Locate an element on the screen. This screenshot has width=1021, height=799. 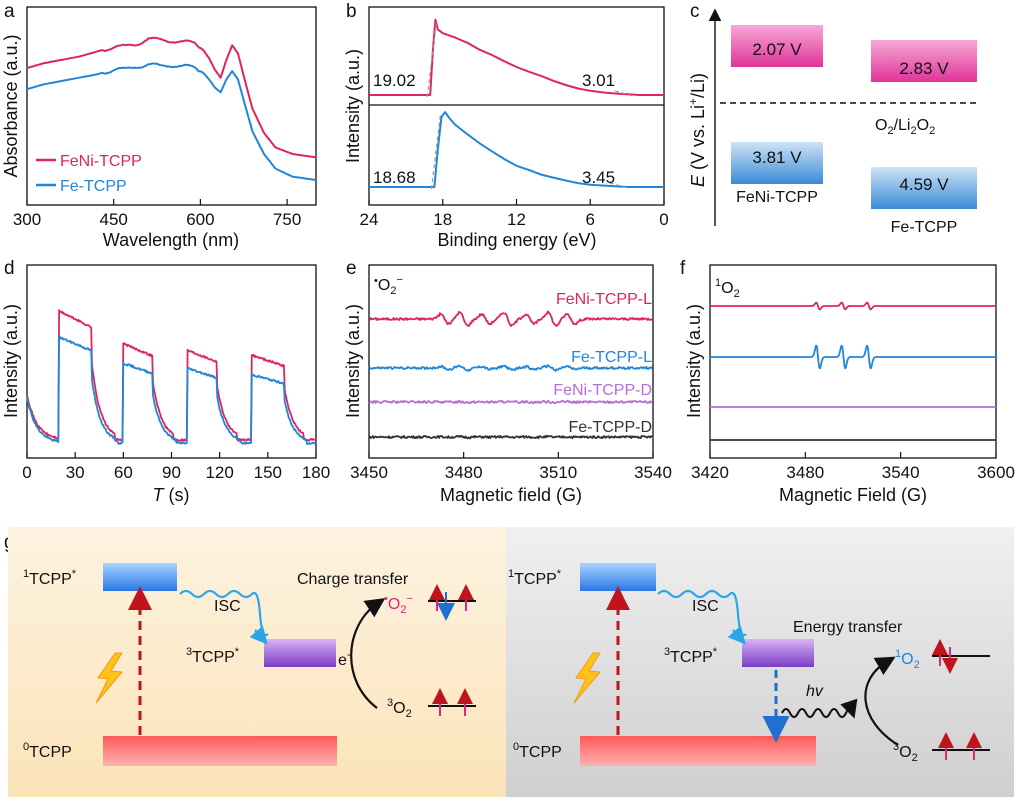
epr-singlet-line-fe-tcpp-l is located at coordinates (853, 357).